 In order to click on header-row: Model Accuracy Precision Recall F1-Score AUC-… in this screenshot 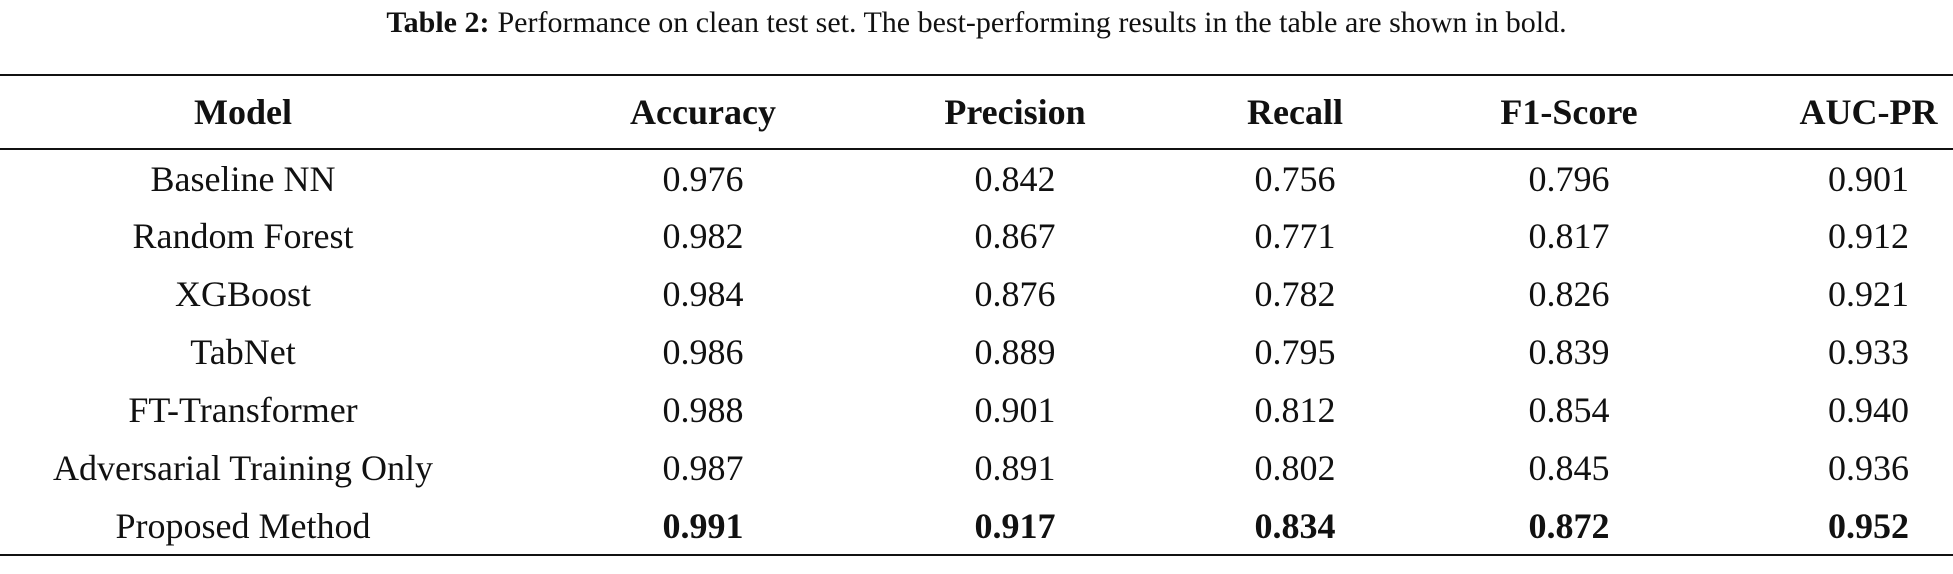, I will do `click(976, 112)`.